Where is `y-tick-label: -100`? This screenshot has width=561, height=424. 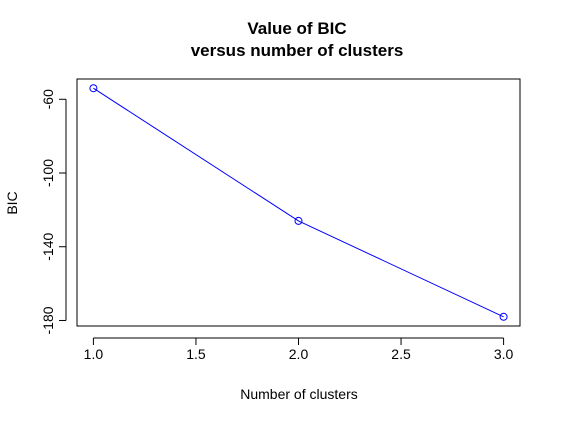 y-tick-label: -100 is located at coordinates (48, 173).